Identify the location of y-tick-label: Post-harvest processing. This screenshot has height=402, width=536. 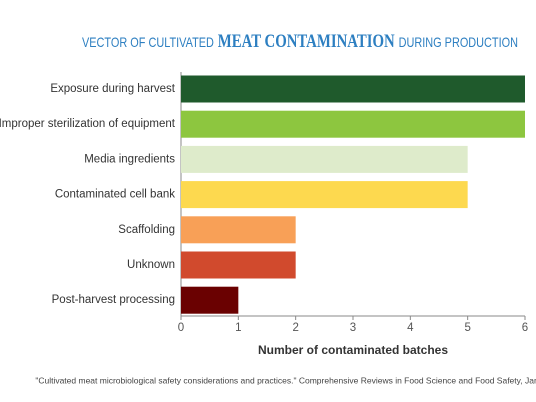
(113, 300).